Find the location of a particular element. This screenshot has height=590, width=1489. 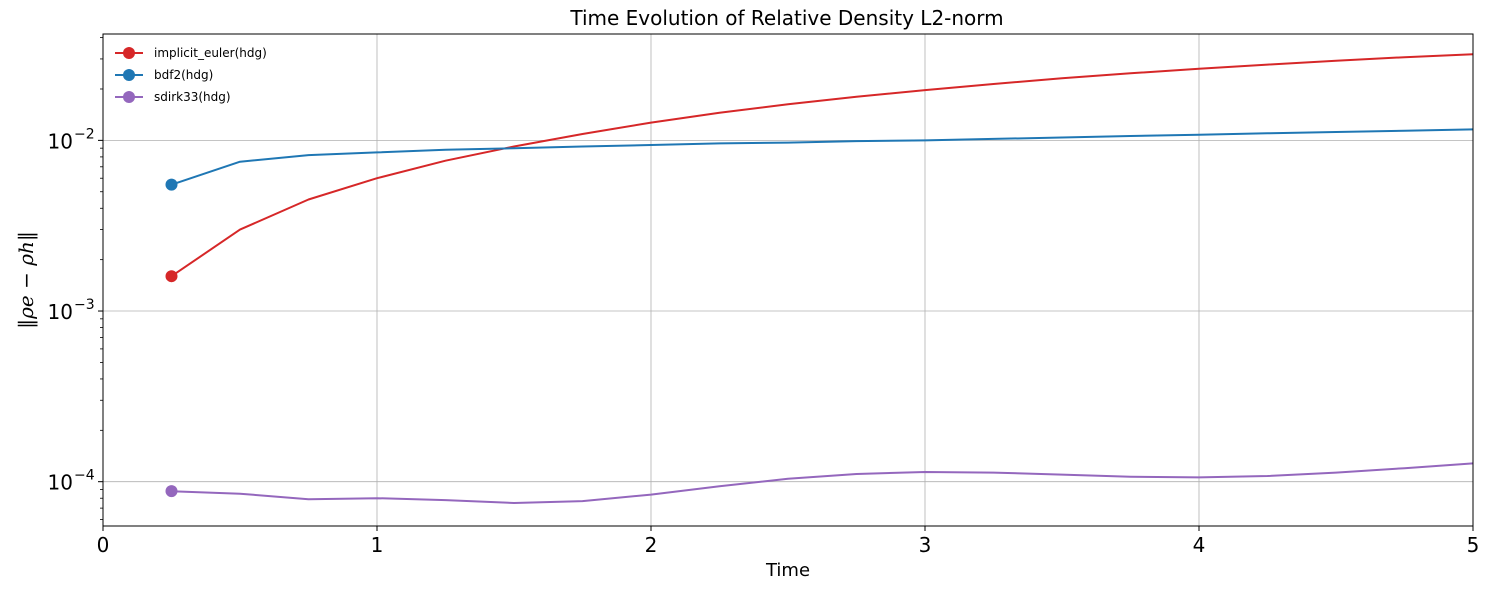

x-axis-ticks: 0 1 2 3 4 5 is located at coordinates (788, 541).